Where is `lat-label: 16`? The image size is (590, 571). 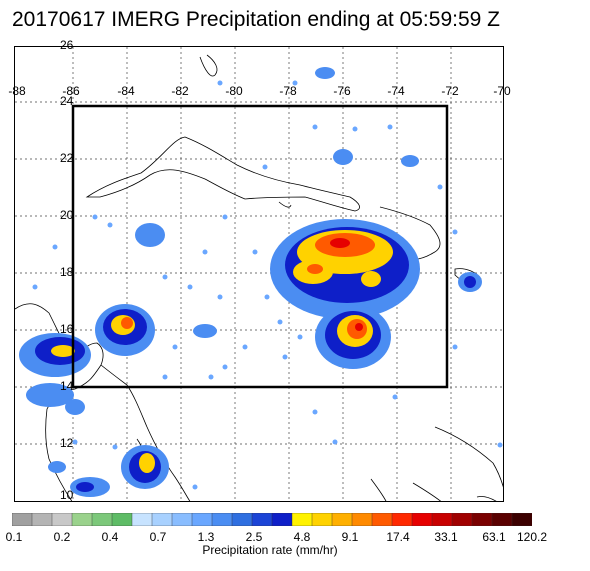 lat-label: 16 is located at coordinates (67, 329).